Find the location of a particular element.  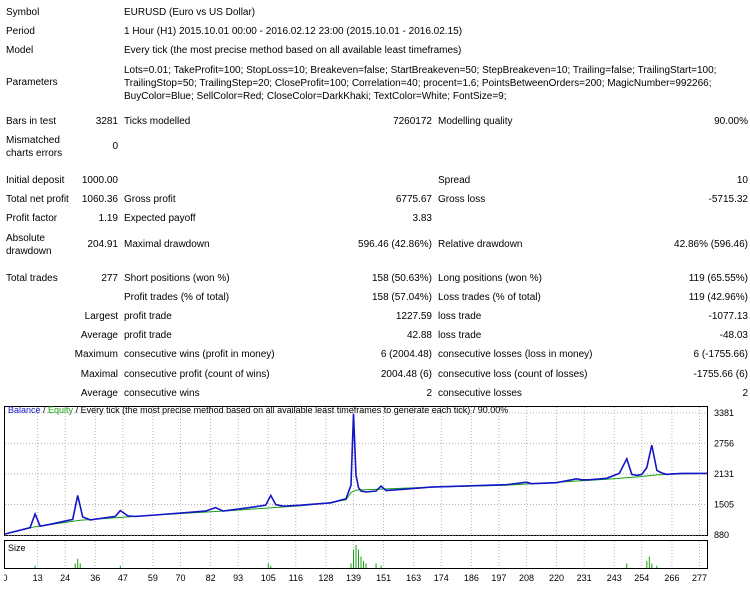

average-consec-losses-value: 2 is located at coordinates (745, 393).